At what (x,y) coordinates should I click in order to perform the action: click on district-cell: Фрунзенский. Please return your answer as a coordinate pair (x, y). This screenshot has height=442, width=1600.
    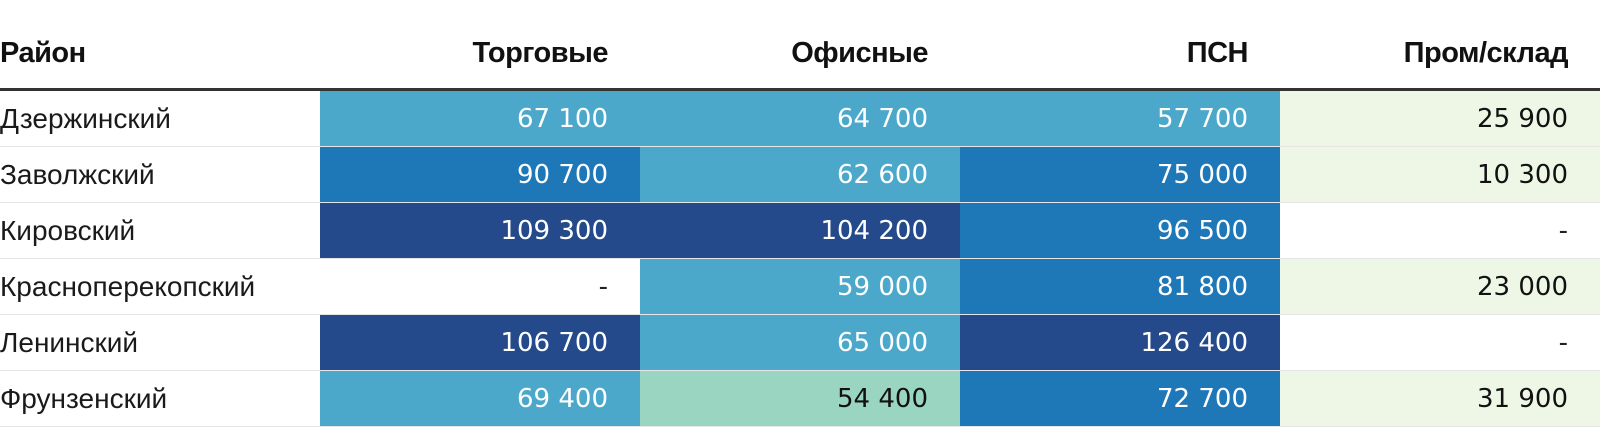
    Looking at the image, I should click on (160, 398).